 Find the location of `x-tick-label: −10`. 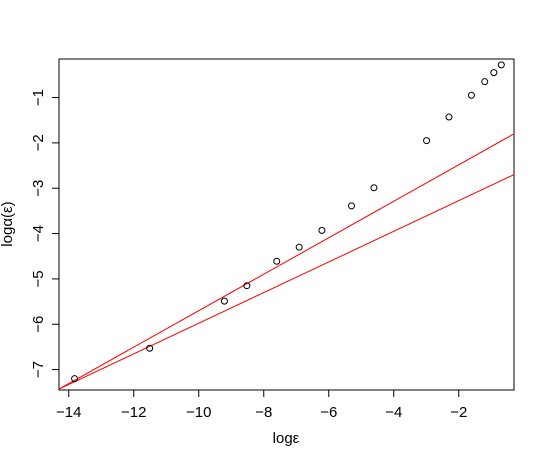

x-tick-label: −10 is located at coordinates (198, 412).